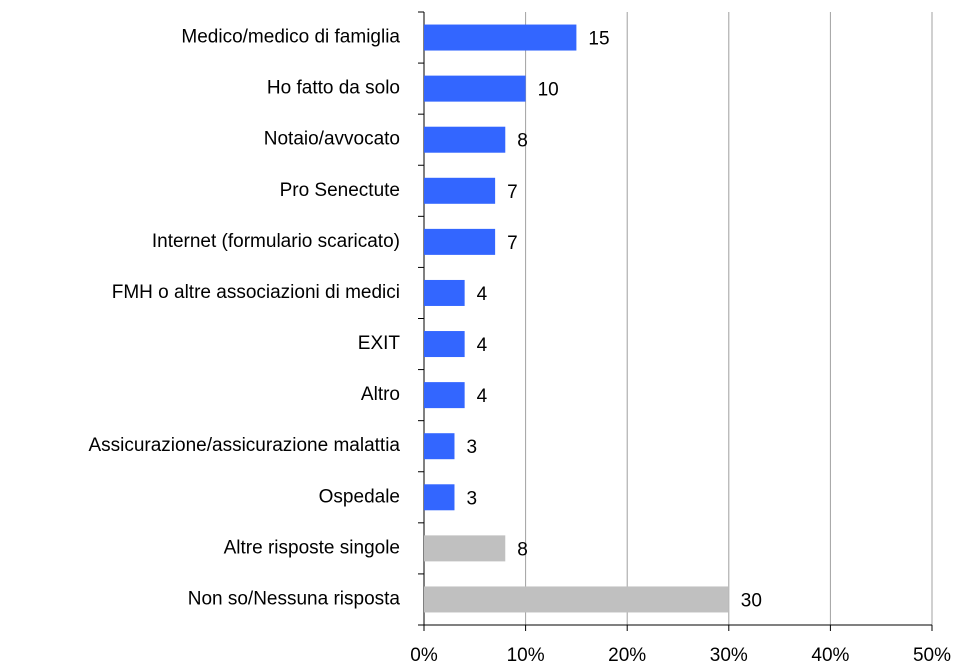 This screenshot has width=956, height=667. I want to click on x-tick-label: 50%, so click(932, 655).